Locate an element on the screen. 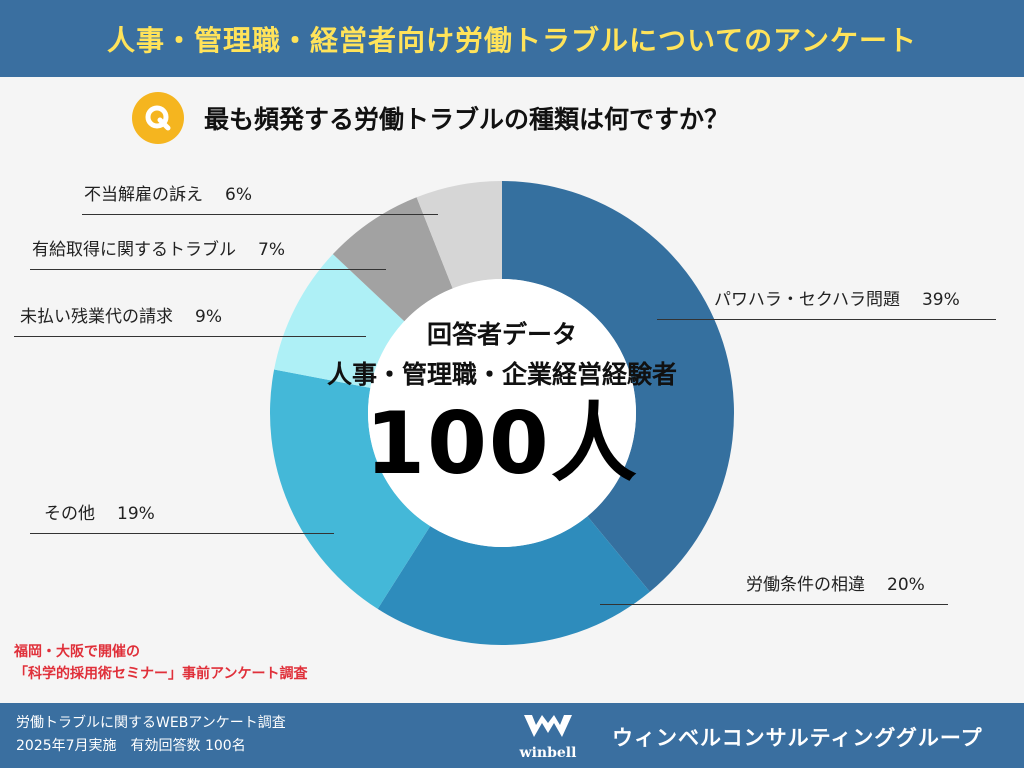 The height and width of the screenshot is (768, 1024). winbell-logo: winbell is located at coordinates (548, 737).